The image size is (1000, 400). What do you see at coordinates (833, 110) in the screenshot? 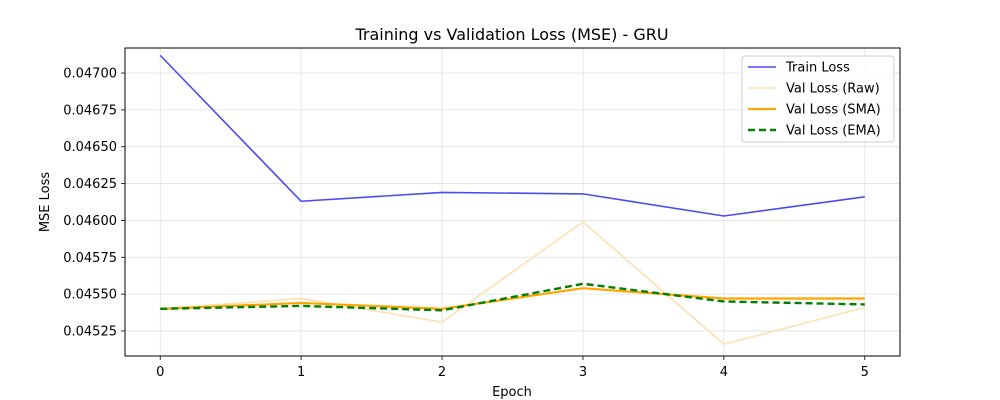
I see `legend-label: Val Loss (SMA)` at bounding box center [833, 110].